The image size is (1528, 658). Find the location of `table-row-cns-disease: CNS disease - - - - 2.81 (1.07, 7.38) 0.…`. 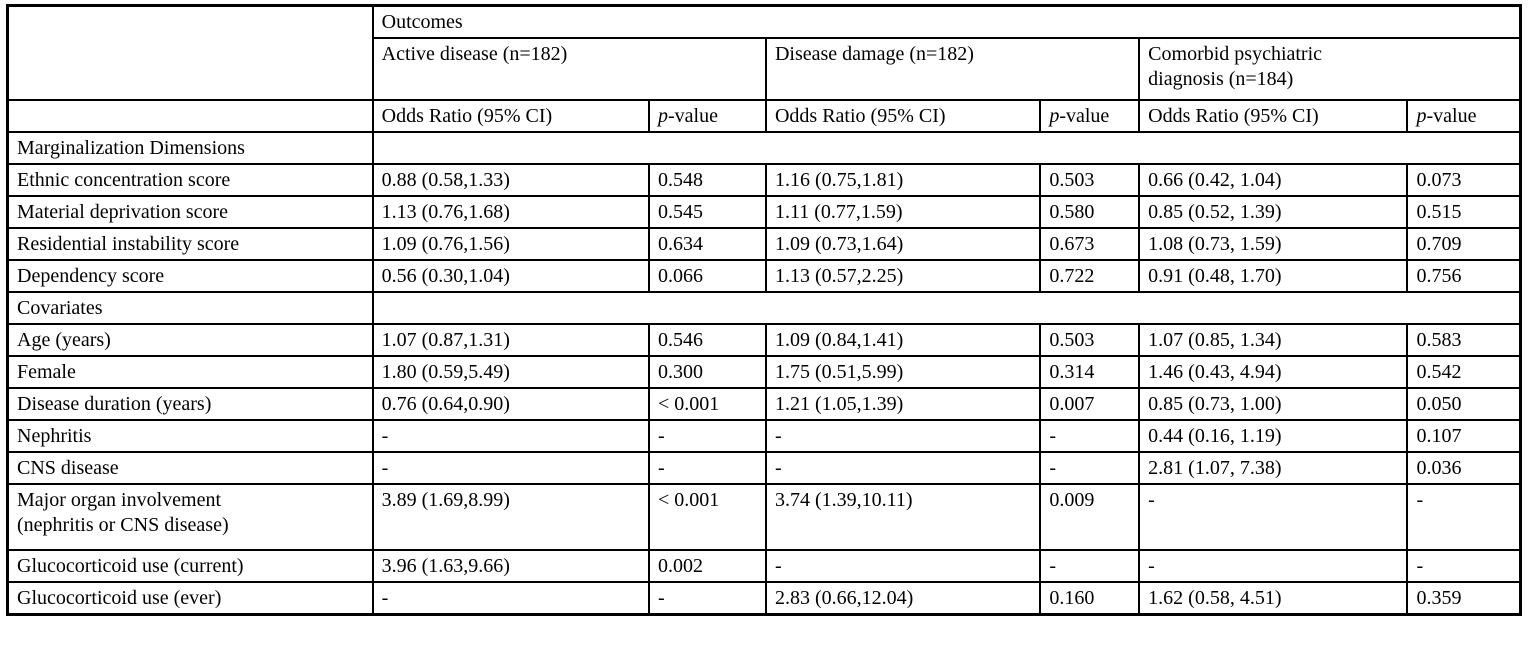

table-row-cns-disease: CNS disease - - - - 2.81 (1.07, 7.38) 0.… is located at coordinates (764, 468).